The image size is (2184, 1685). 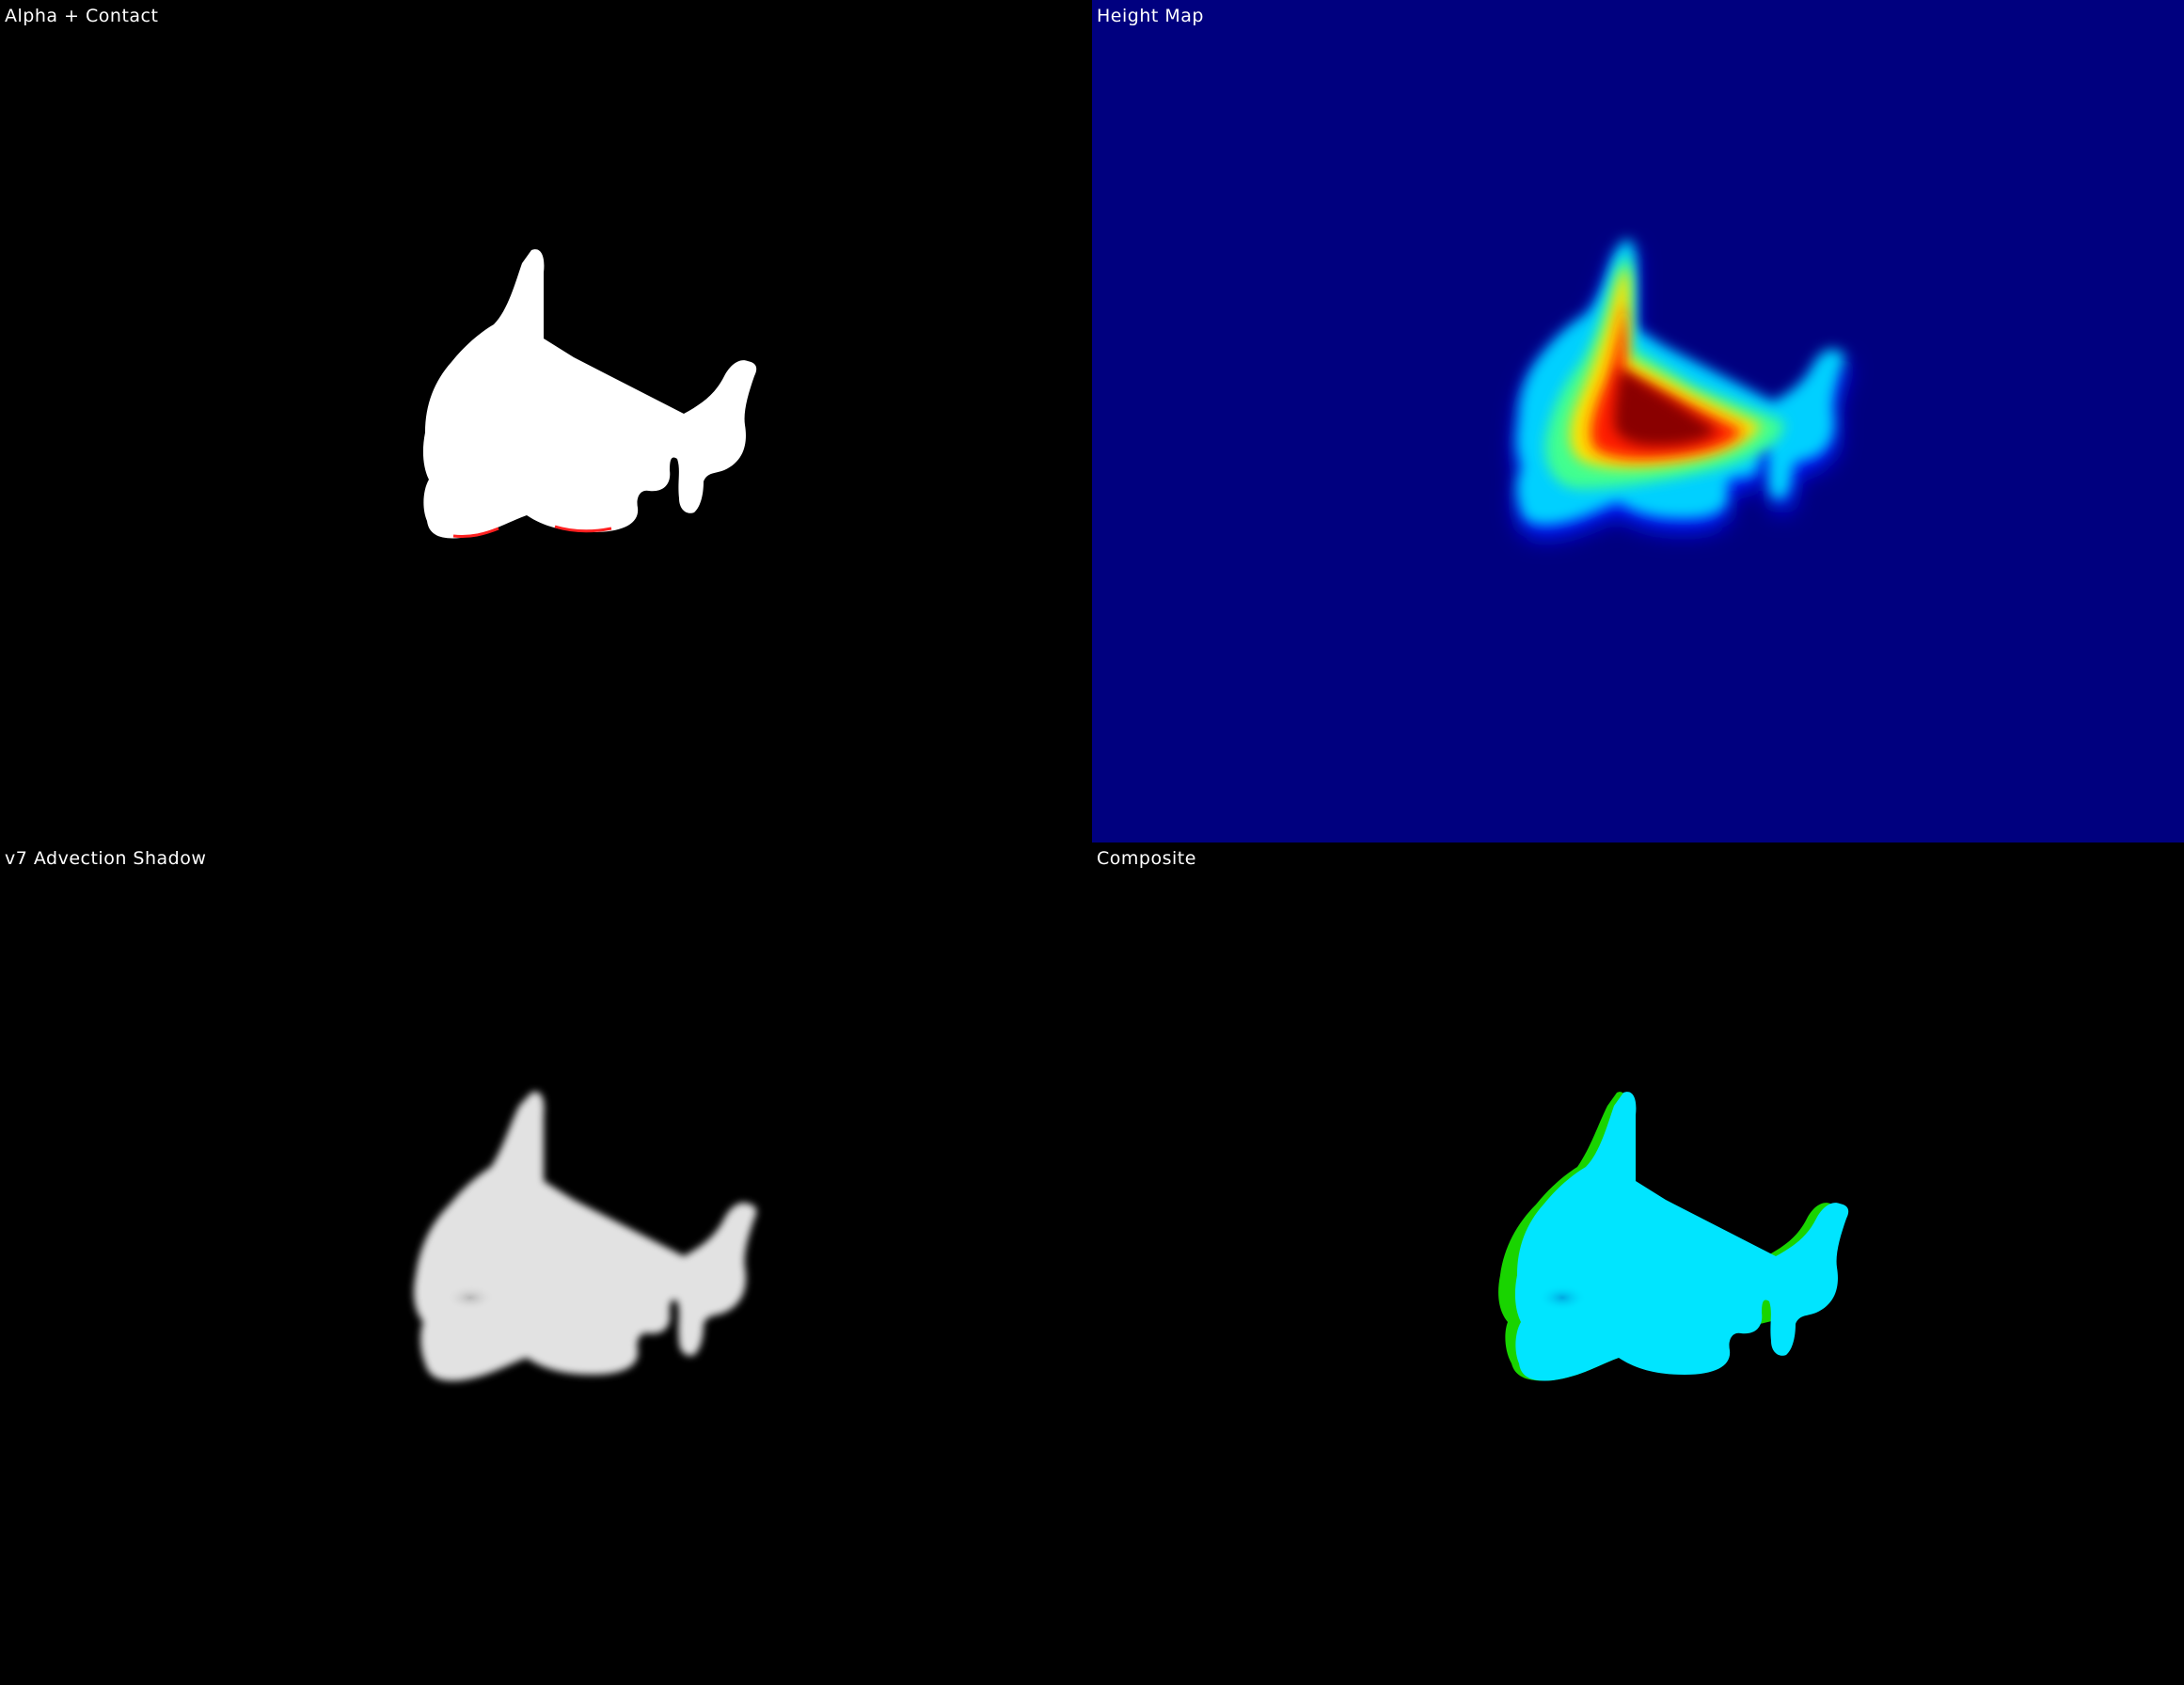 I want to click on contact-edge-left, so click(x=475, y=532).